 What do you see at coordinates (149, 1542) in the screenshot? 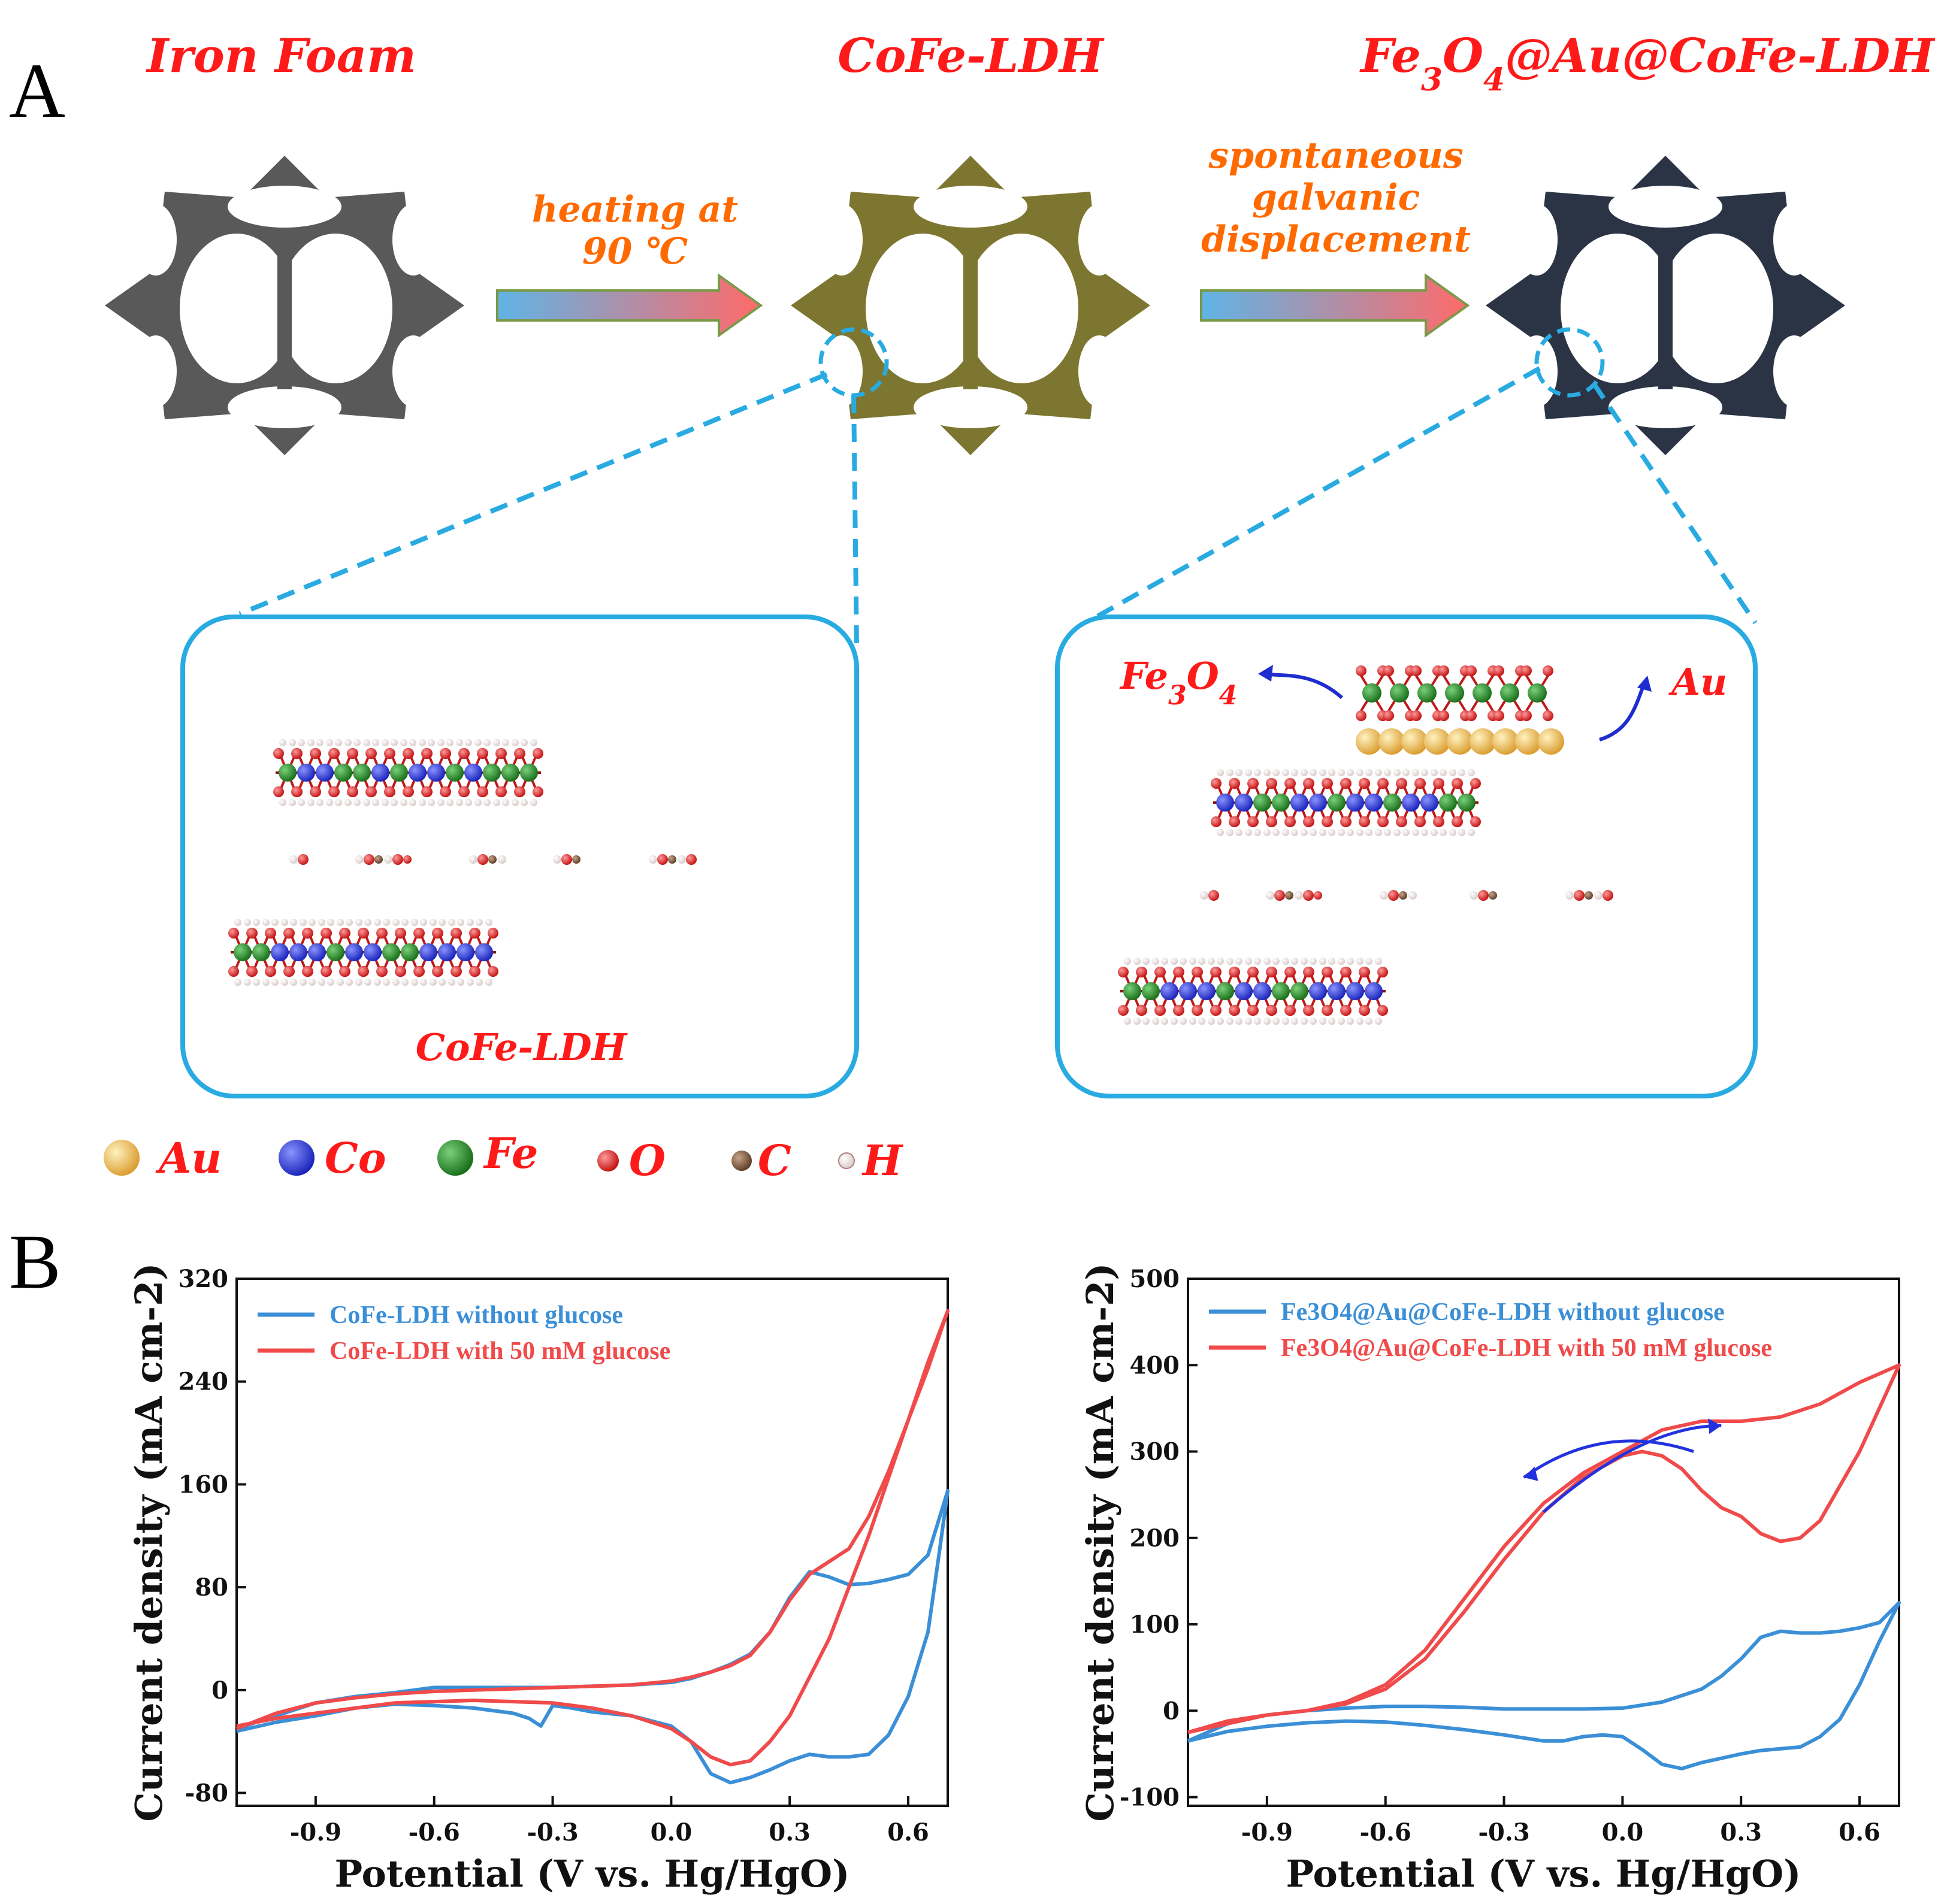
I see `y-axis-label: Current density (mA cm-2)` at bounding box center [149, 1542].